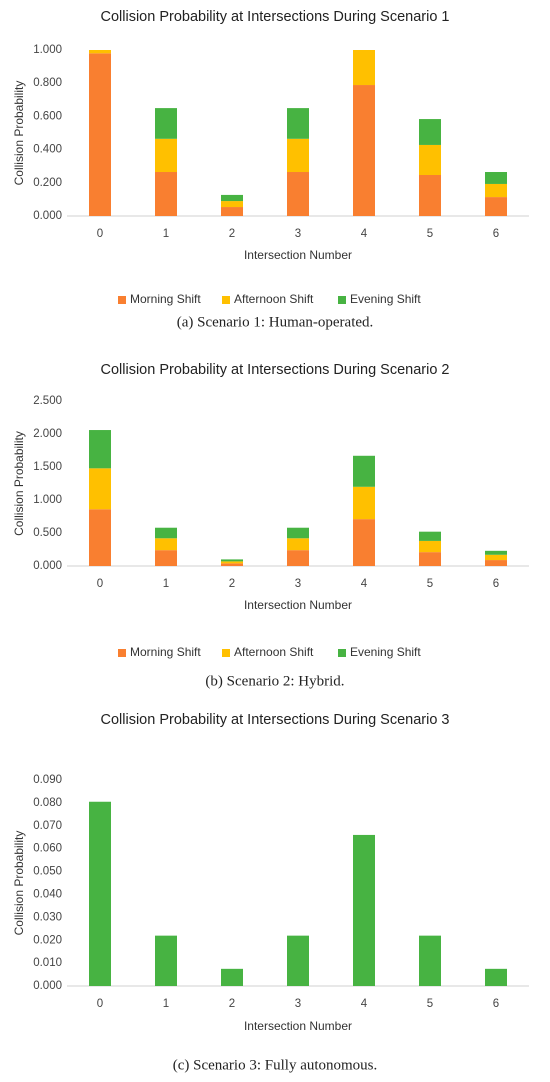  I want to click on y-tick-label: 0.600, so click(47, 116).